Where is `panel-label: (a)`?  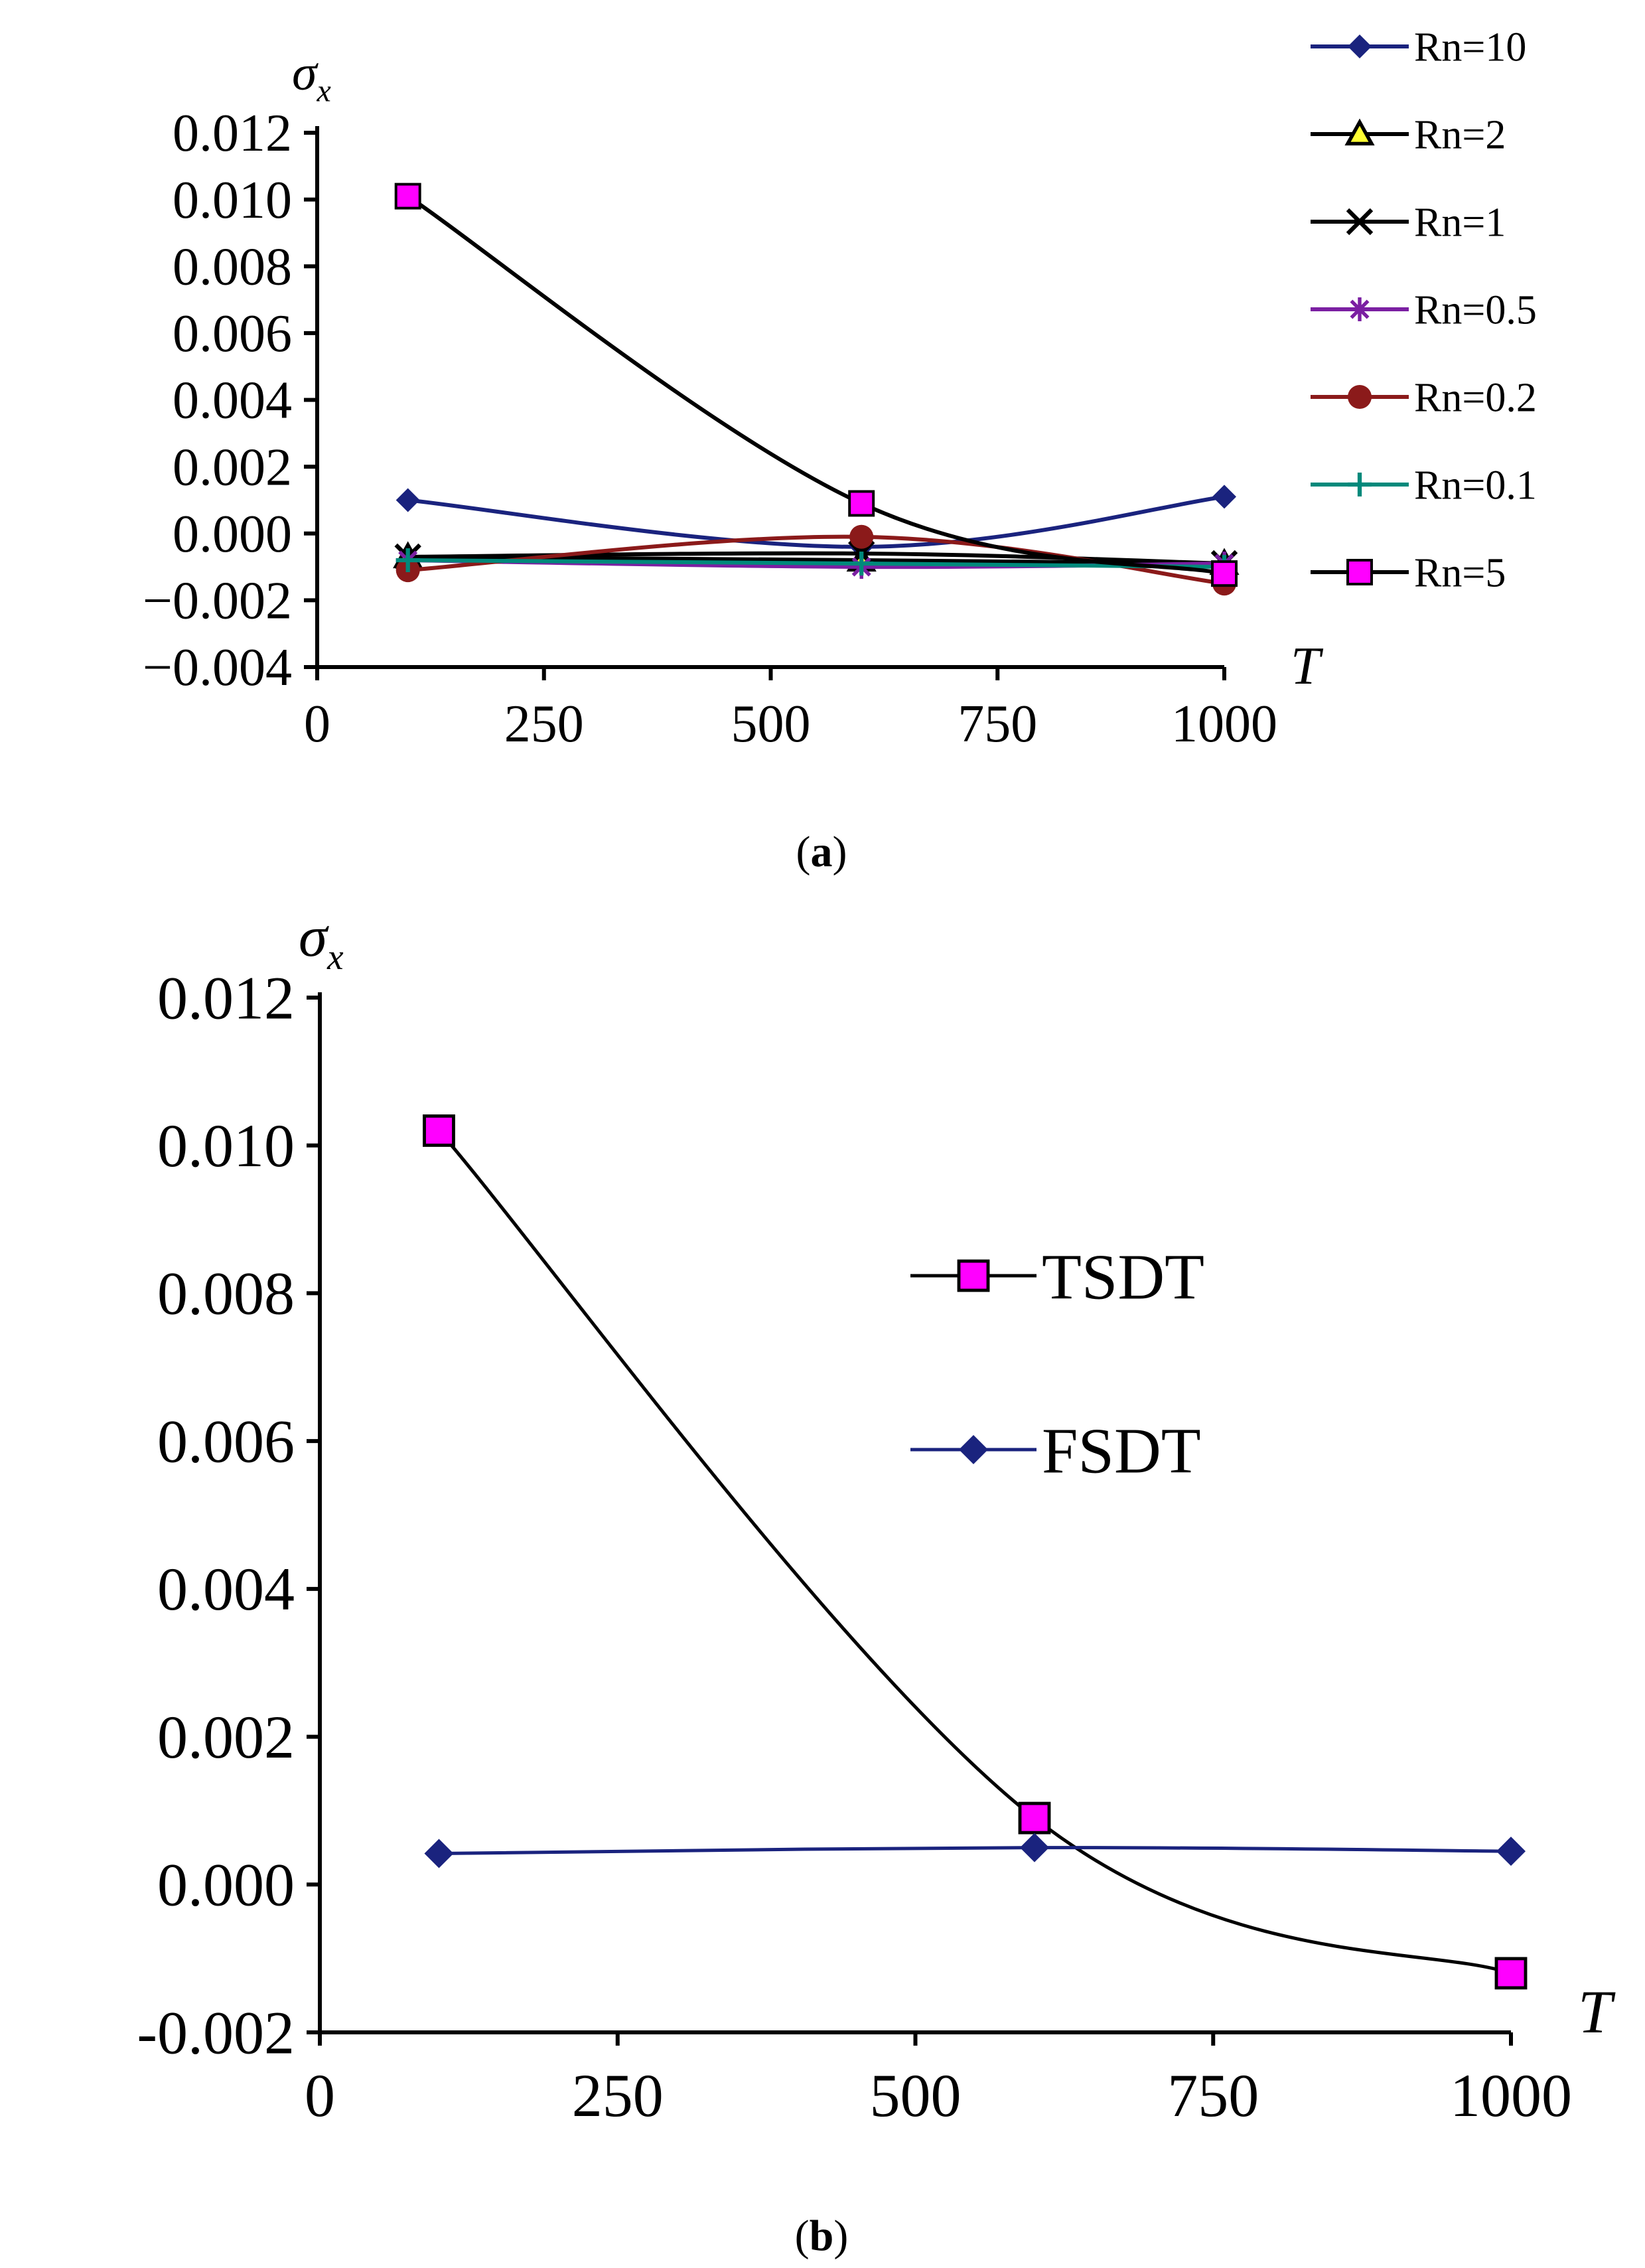
panel-label: (a) is located at coordinates (821, 852).